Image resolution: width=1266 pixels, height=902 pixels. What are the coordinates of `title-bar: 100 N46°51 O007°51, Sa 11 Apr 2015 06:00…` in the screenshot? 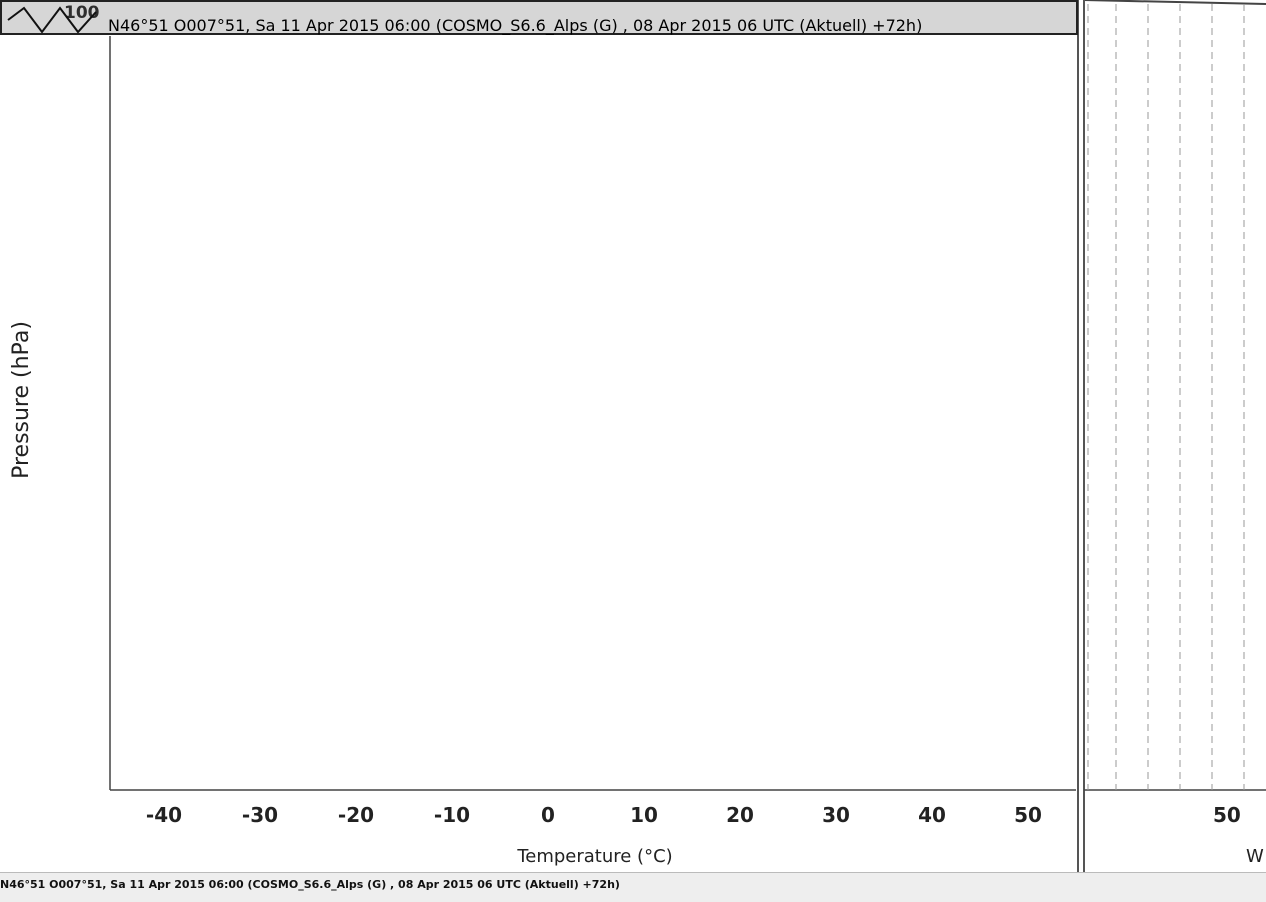 It's located at (539, 17).